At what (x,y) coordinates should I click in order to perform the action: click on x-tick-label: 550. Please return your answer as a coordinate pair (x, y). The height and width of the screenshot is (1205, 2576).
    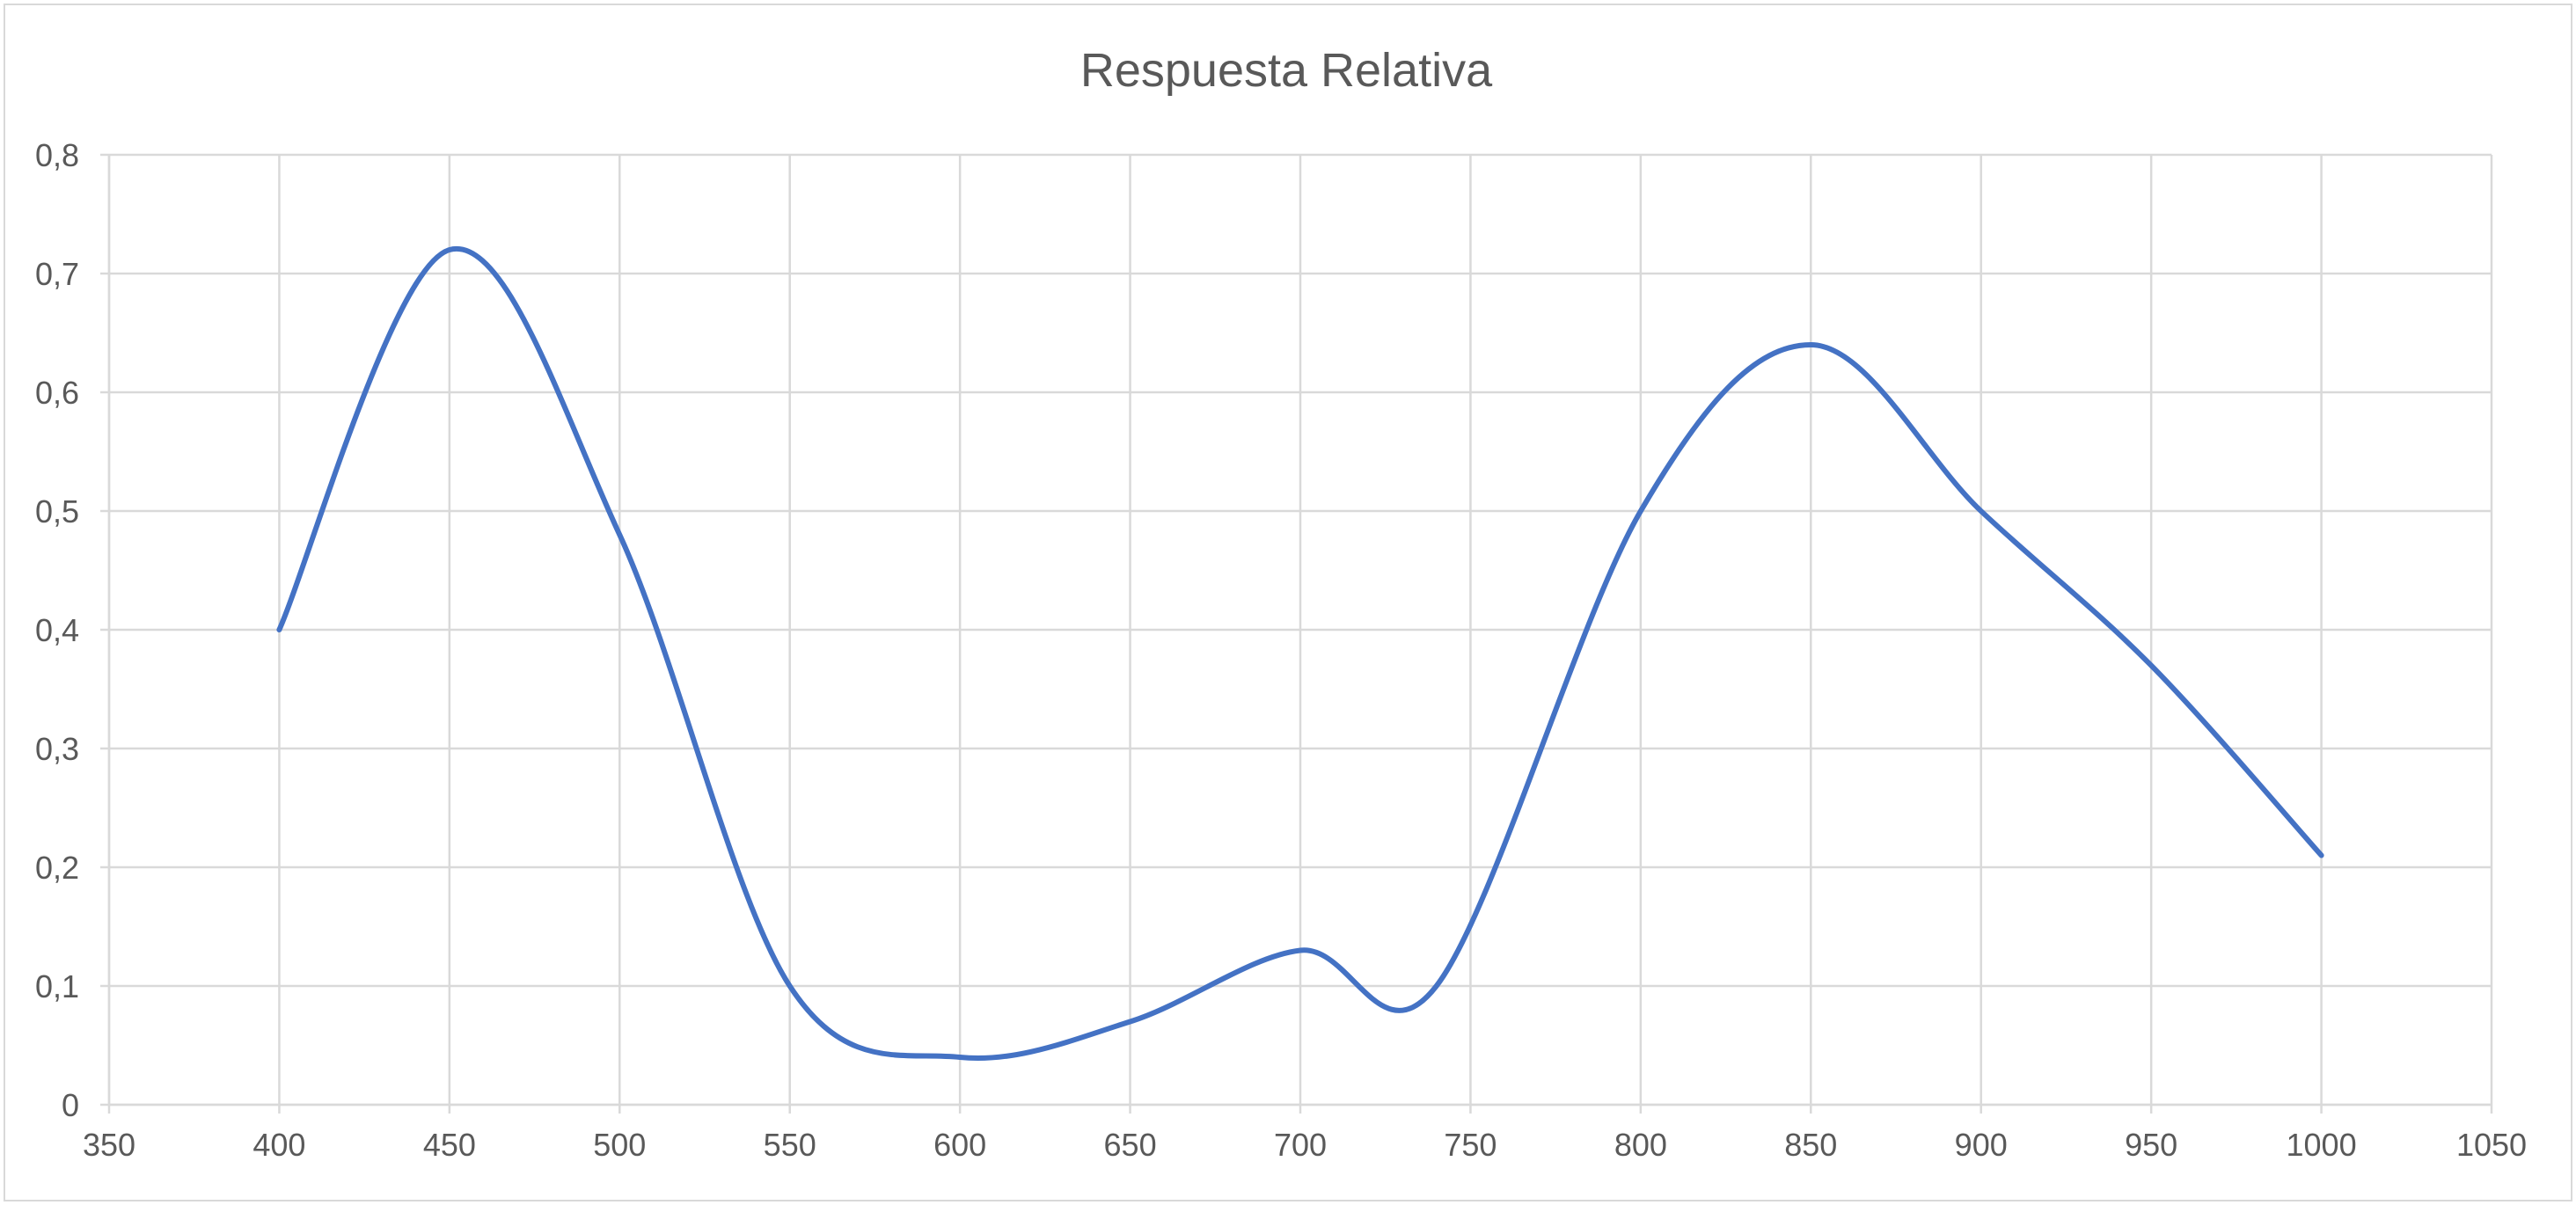
    Looking at the image, I should click on (790, 1145).